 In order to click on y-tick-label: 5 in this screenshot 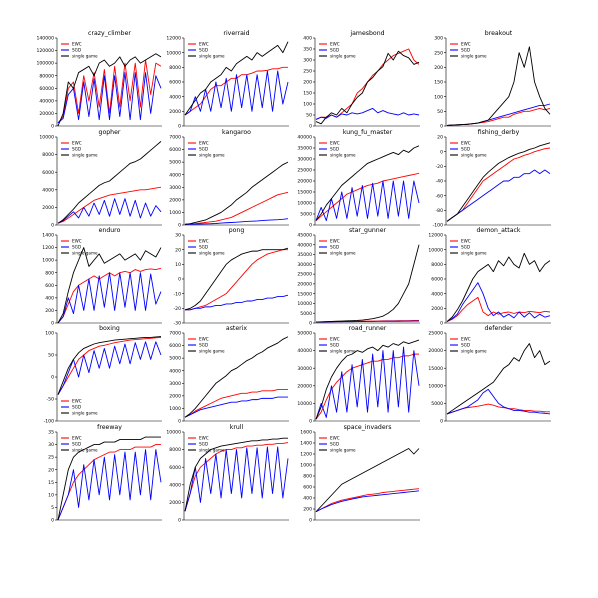, I will do `click(52, 508)`.